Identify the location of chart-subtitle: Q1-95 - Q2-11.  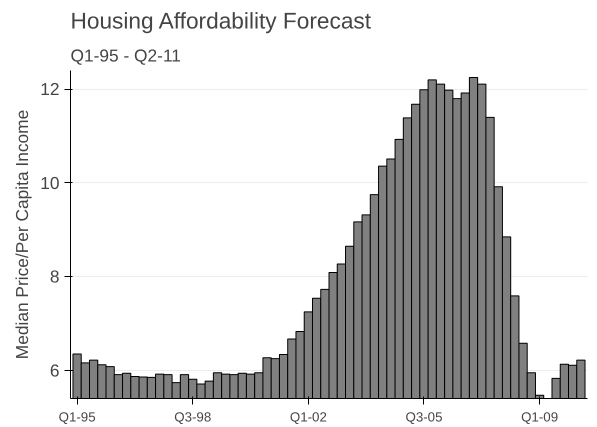
(125, 56).